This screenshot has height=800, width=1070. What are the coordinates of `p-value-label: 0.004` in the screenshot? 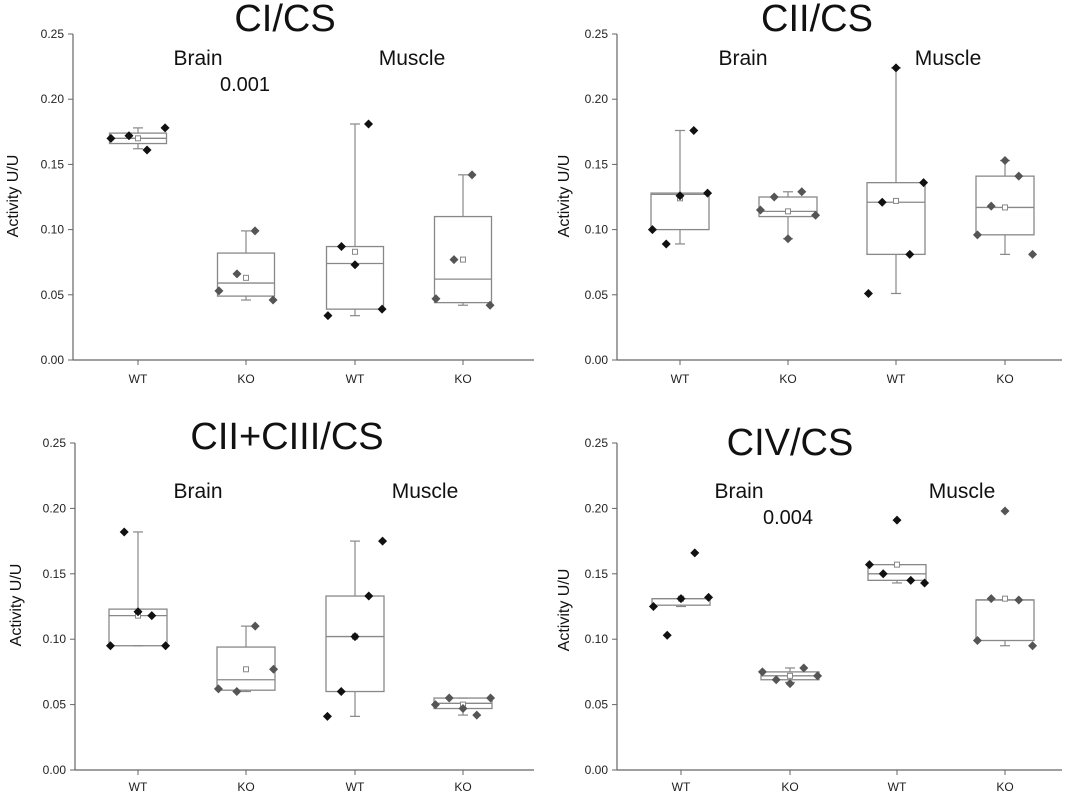 It's located at (788, 518).